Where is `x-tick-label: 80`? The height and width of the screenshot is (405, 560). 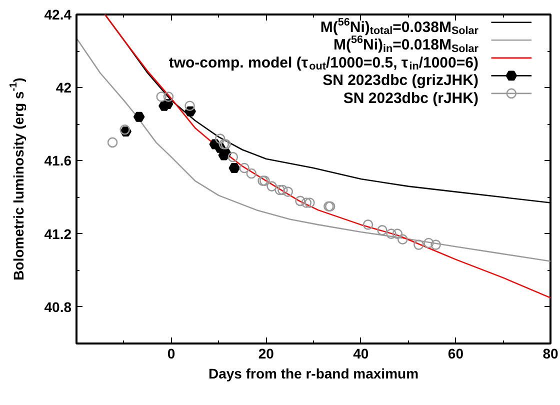 x-tick-label: 80 is located at coordinates (550, 354).